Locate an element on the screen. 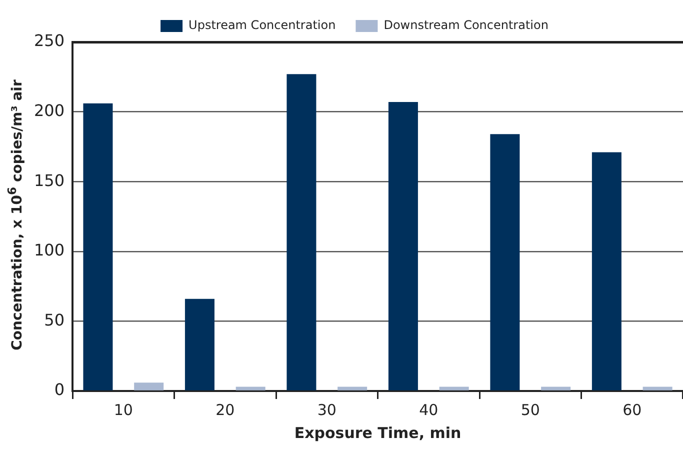 This screenshot has height=449, width=683. y-tick-label: 250 is located at coordinates (49, 40).